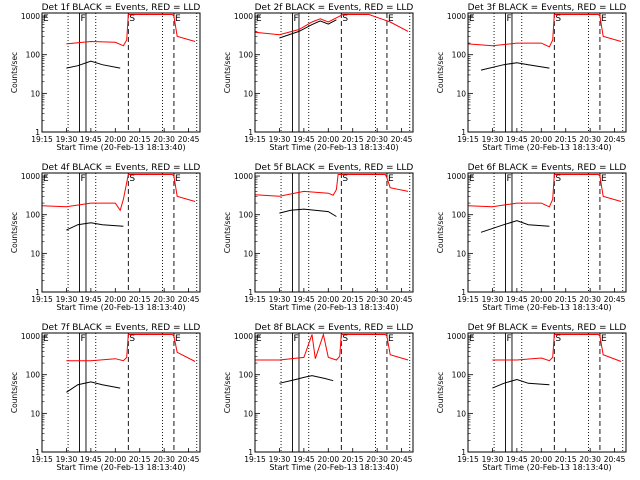 This screenshot has width=640, height=480. What do you see at coordinates (547, 8) in the screenshot?
I see `panel-title: Det 3f BLACK = Events, RED = LLD` at bounding box center [547, 8].